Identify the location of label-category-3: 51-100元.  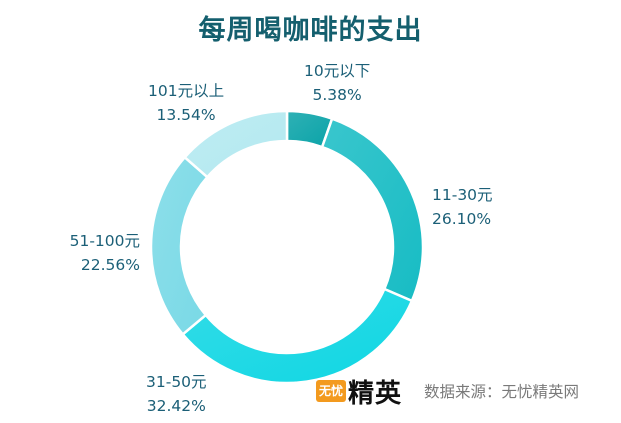
(104, 241).